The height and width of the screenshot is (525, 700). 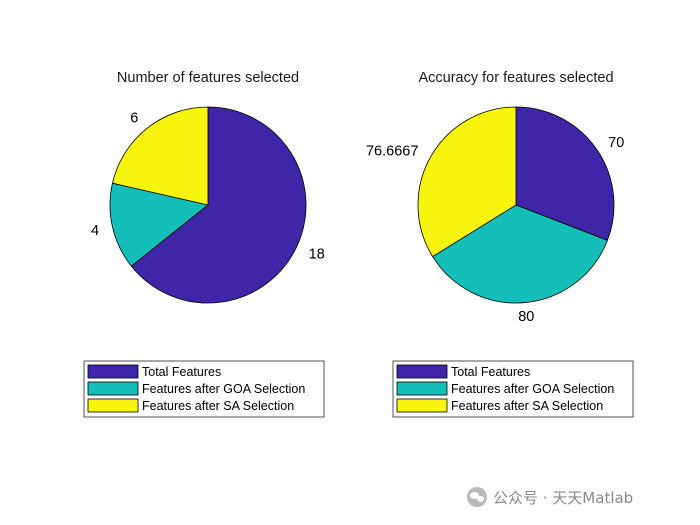 I want to click on chart-title: Accuracy for features selected, so click(x=515, y=78).